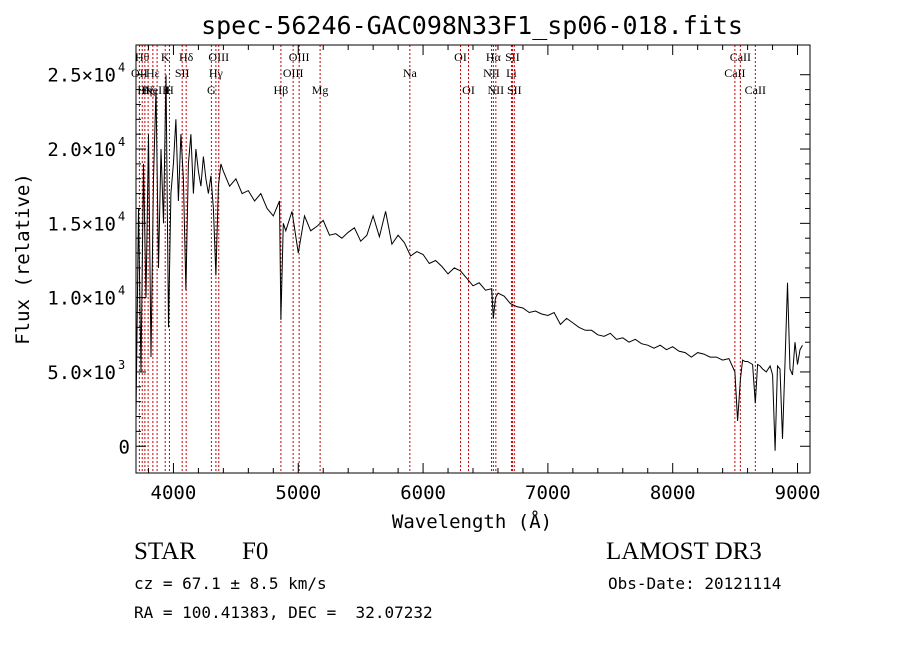 The width and height of the screenshot is (900, 649). What do you see at coordinates (153, 73) in the screenshot?
I see `line-marker-label: Hε` at bounding box center [153, 73].